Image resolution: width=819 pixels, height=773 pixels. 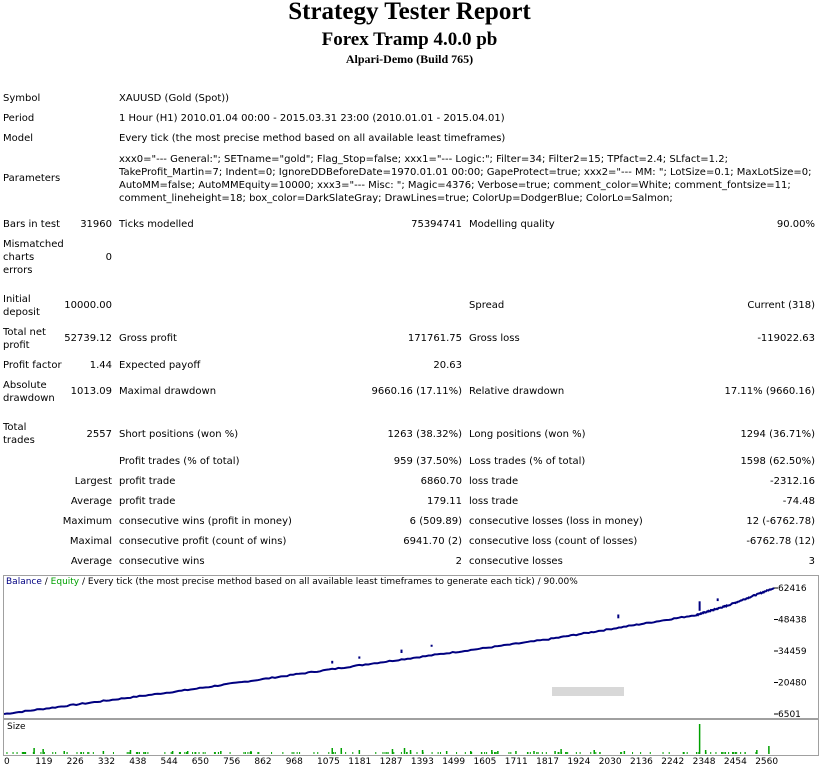 I want to click on spread-label: Spread, so click(x=487, y=305).